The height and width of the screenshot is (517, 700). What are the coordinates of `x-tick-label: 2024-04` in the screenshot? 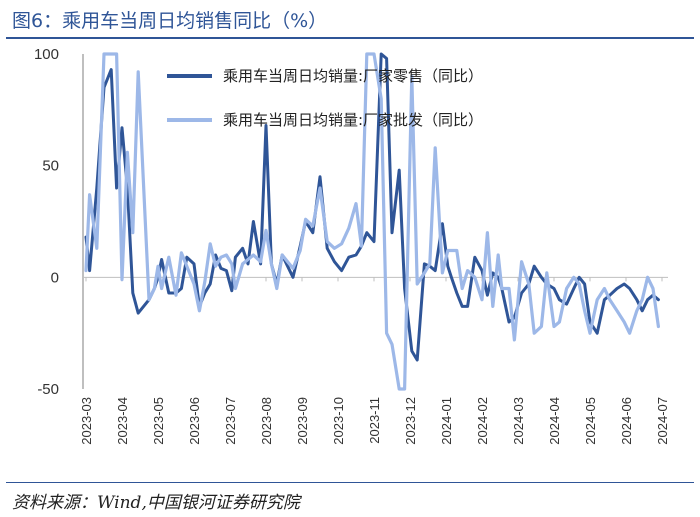 It's located at (554, 421).